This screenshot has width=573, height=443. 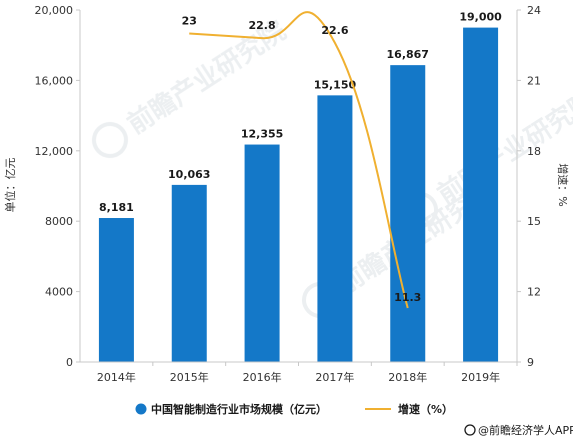 I want to click on x-tick-label: 2016年, so click(x=262, y=377).